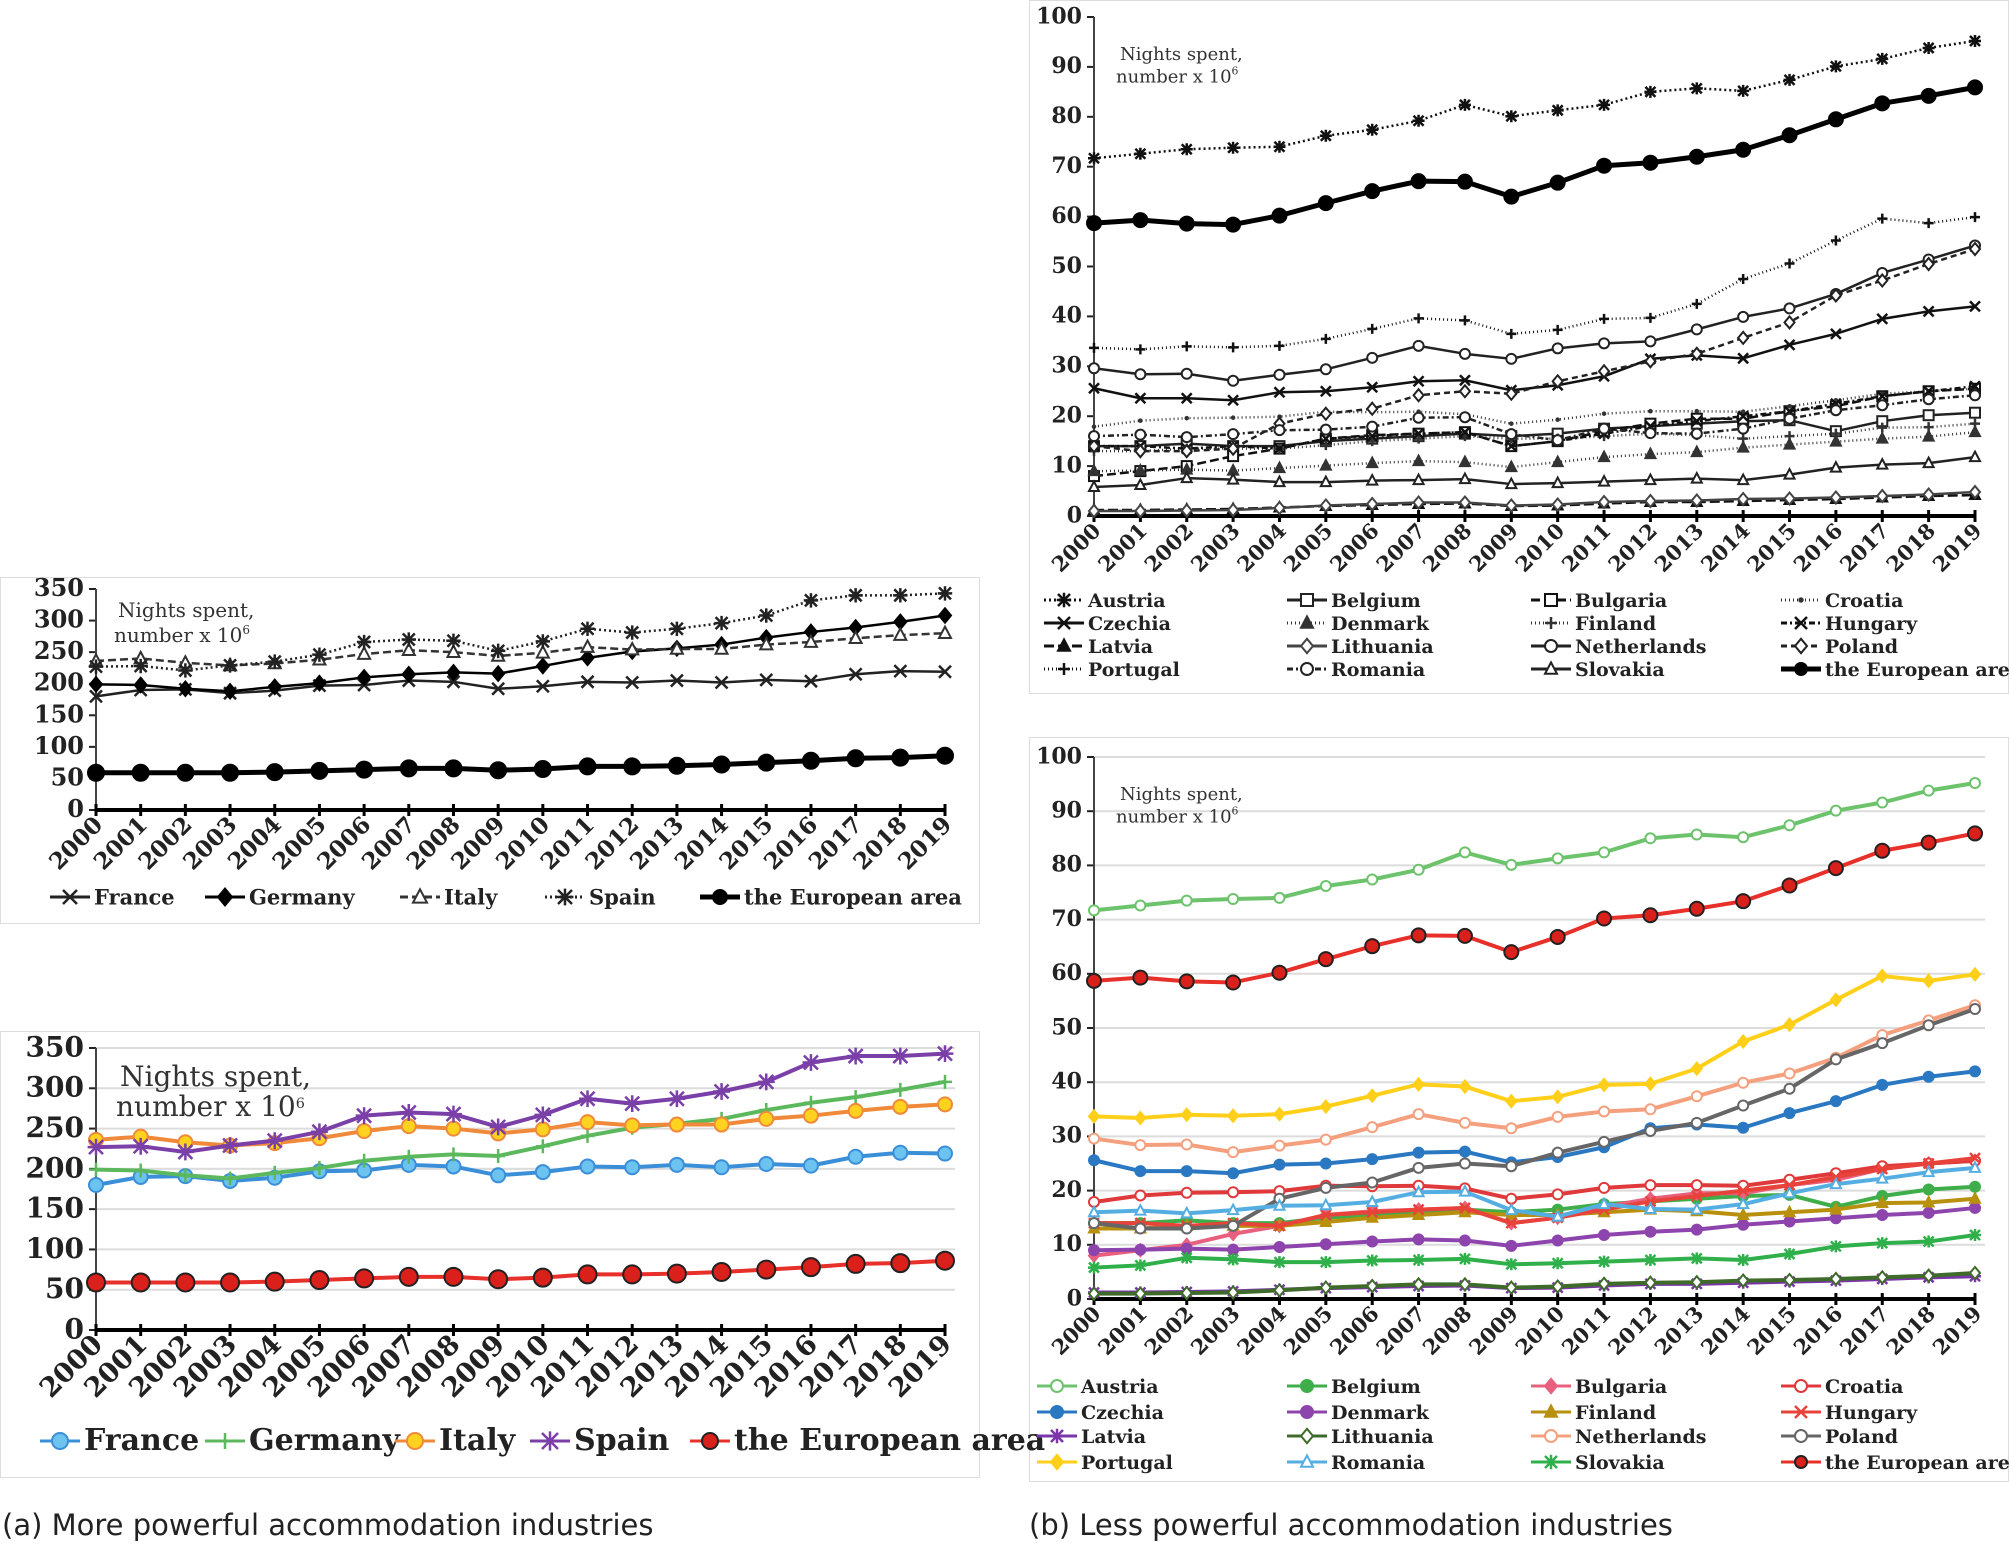  Describe the element at coordinates (1066, 66) in the screenshot. I see `y-tick-label: 90` at that location.